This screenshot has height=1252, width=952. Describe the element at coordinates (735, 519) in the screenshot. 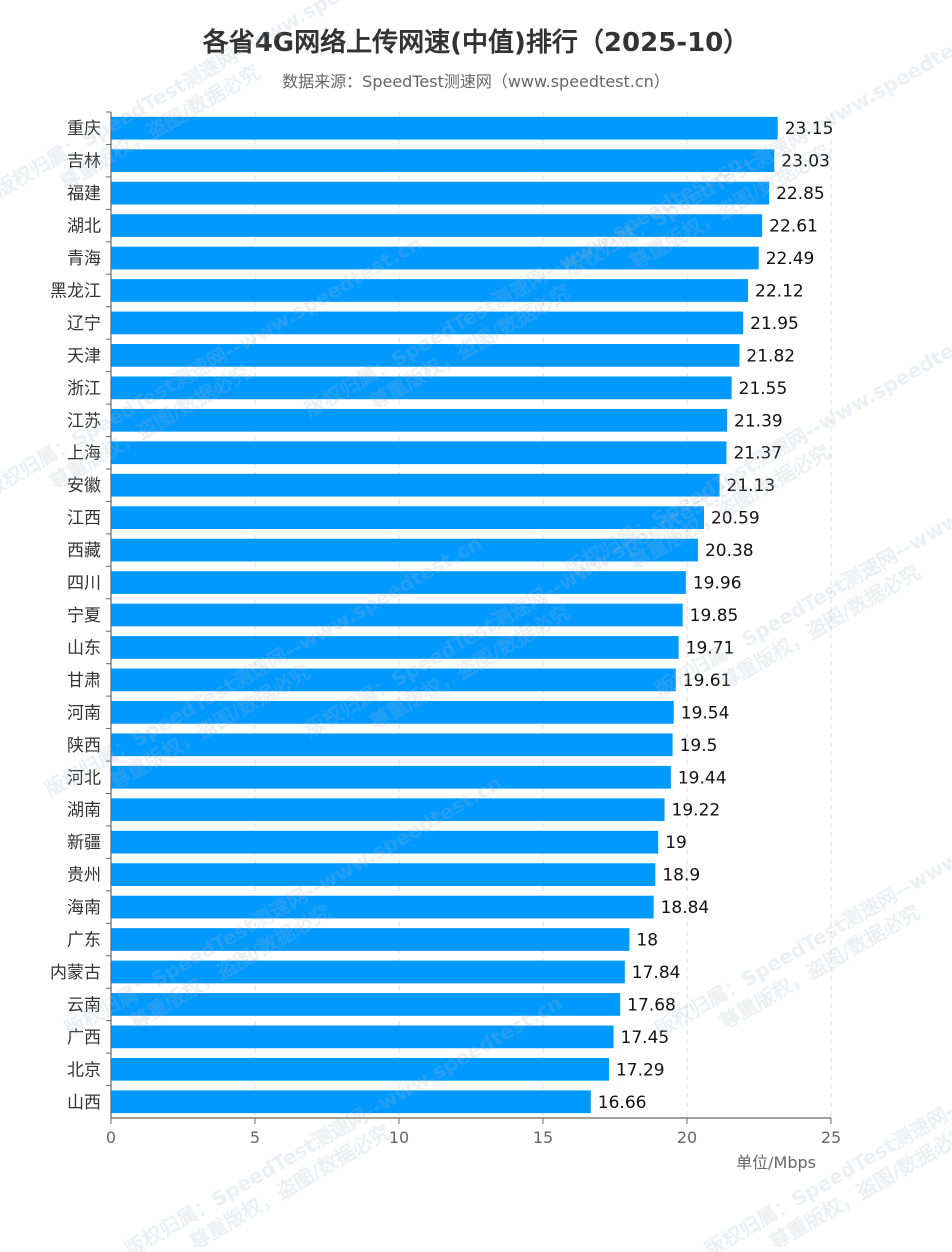

I see `value-label: 20.59` at that location.